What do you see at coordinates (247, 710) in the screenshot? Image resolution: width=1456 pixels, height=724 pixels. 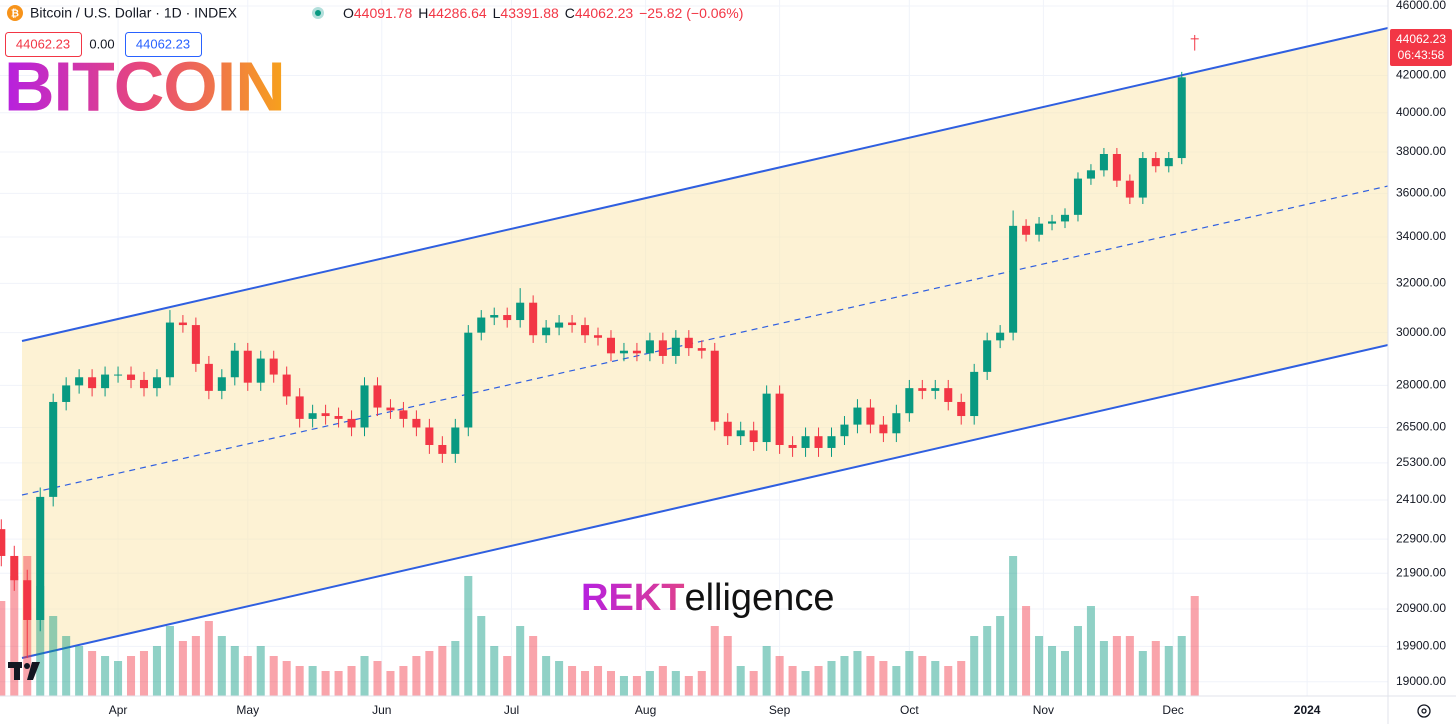 I see `x-tick-label: May` at bounding box center [247, 710].